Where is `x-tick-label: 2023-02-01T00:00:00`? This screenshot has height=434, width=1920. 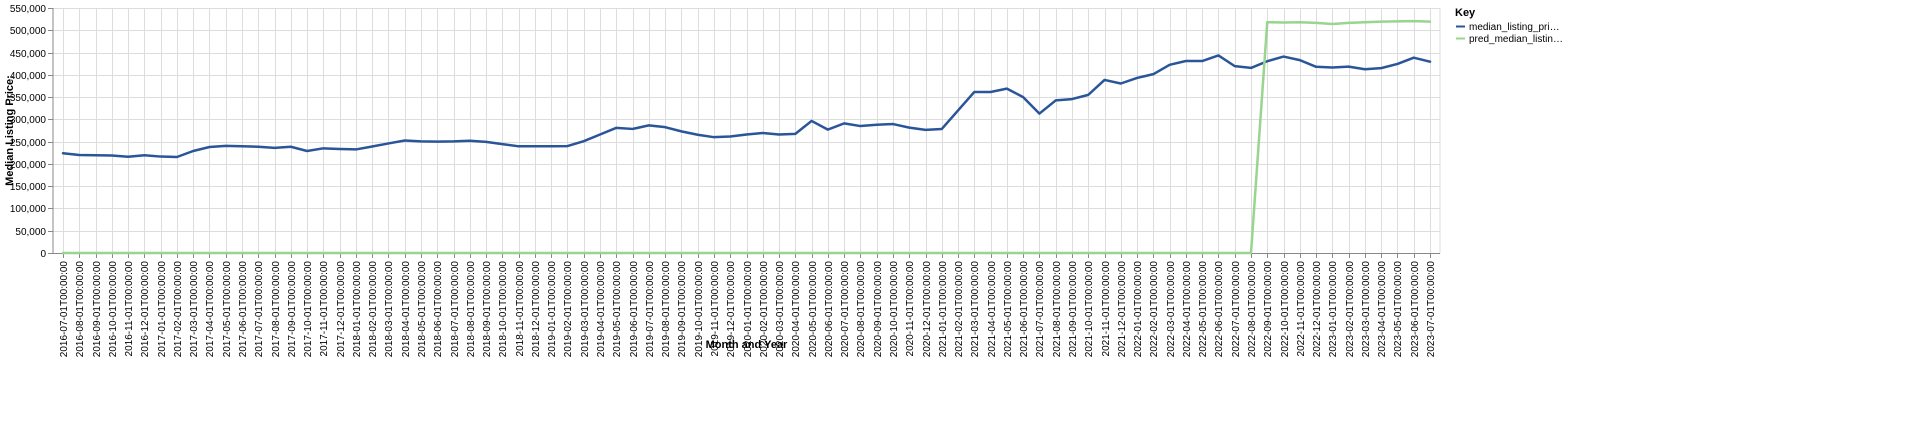 x-tick-label: 2023-02-01T00:00:00 is located at coordinates (1350, 309).